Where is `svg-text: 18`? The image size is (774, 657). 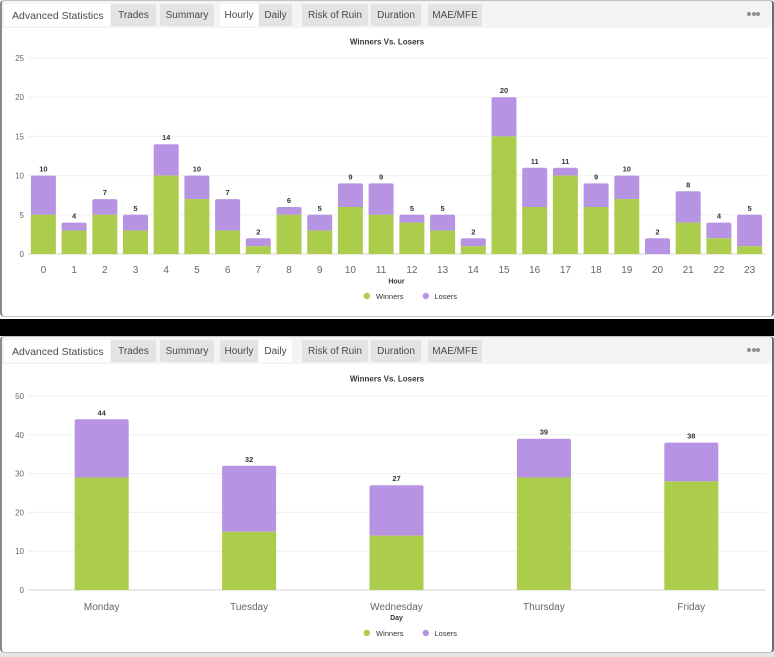 svg-text: 18 is located at coordinates (597, 270).